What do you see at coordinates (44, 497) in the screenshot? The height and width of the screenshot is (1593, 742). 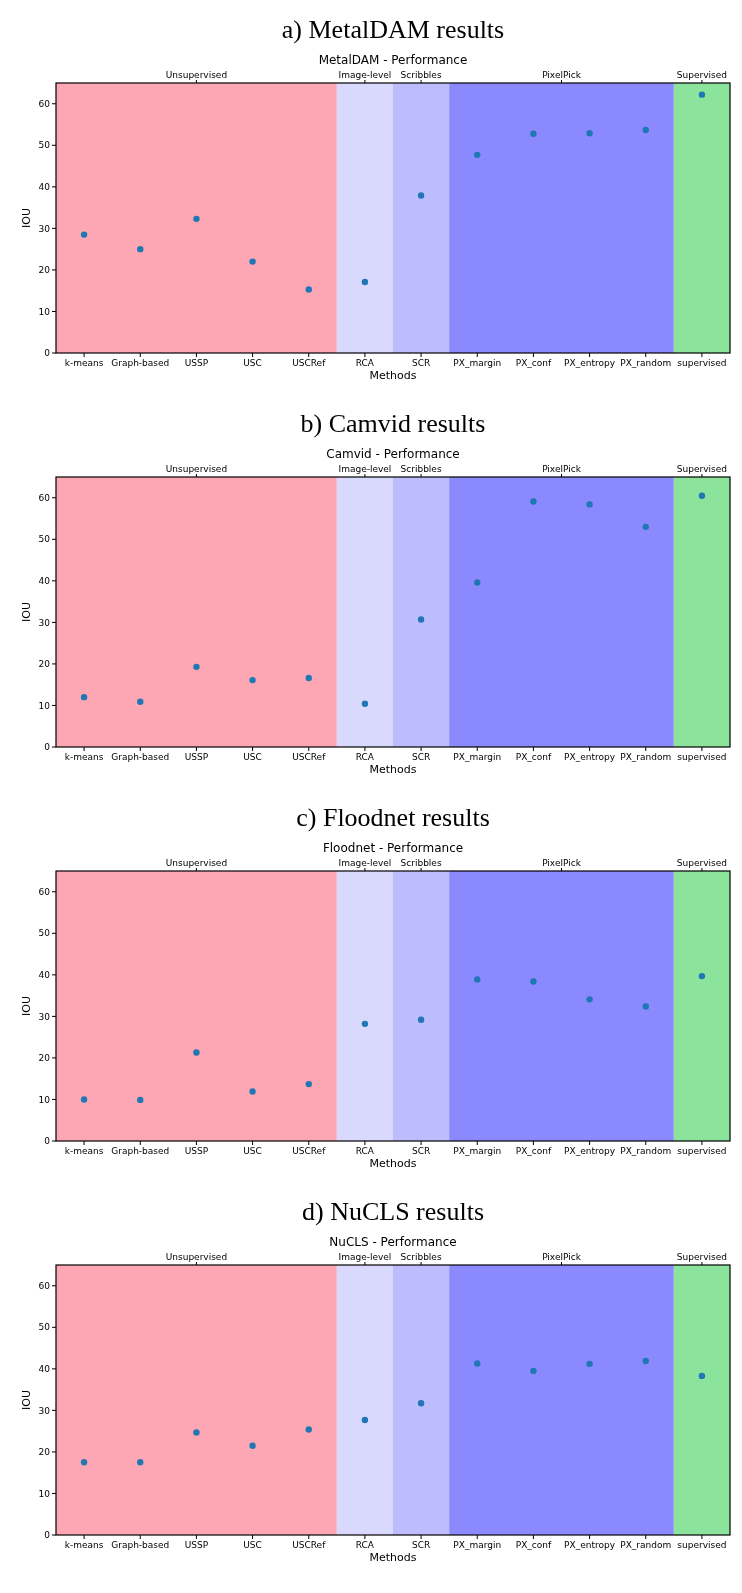 I see `y-tick-label: 60` at bounding box center [44, 497].